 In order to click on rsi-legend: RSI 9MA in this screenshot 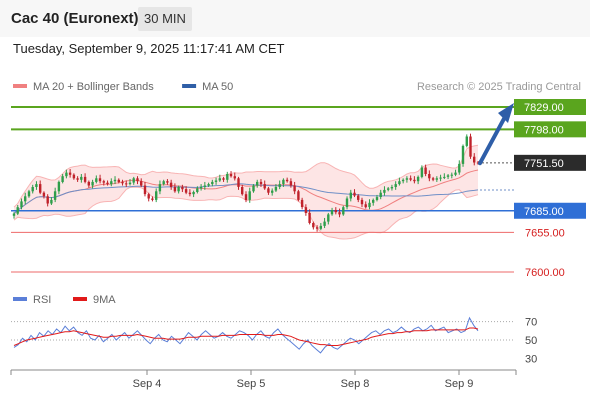, I will do `click(64, 300)`.